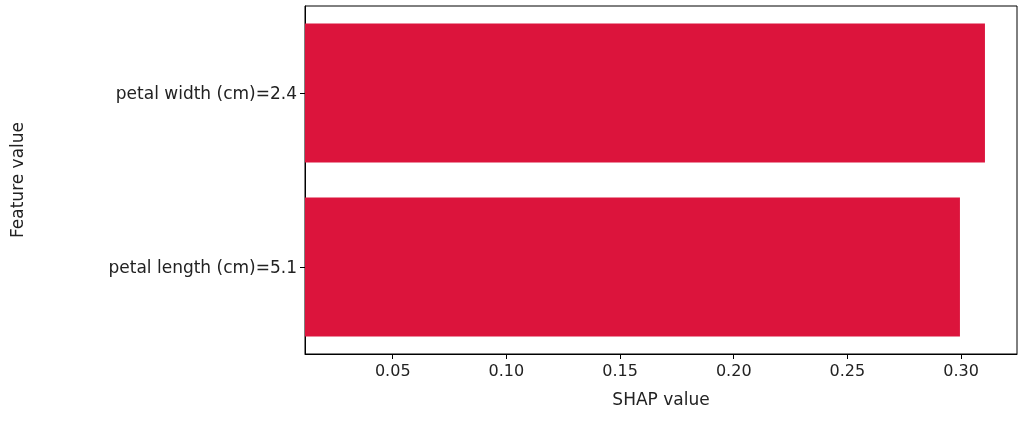 The width and height of the screenshot is (1018, 421). What do you see at coordinates (847, 370) in the screenshot?
I see `x-tick-label: 0.25` at bounding box center [847, 370].